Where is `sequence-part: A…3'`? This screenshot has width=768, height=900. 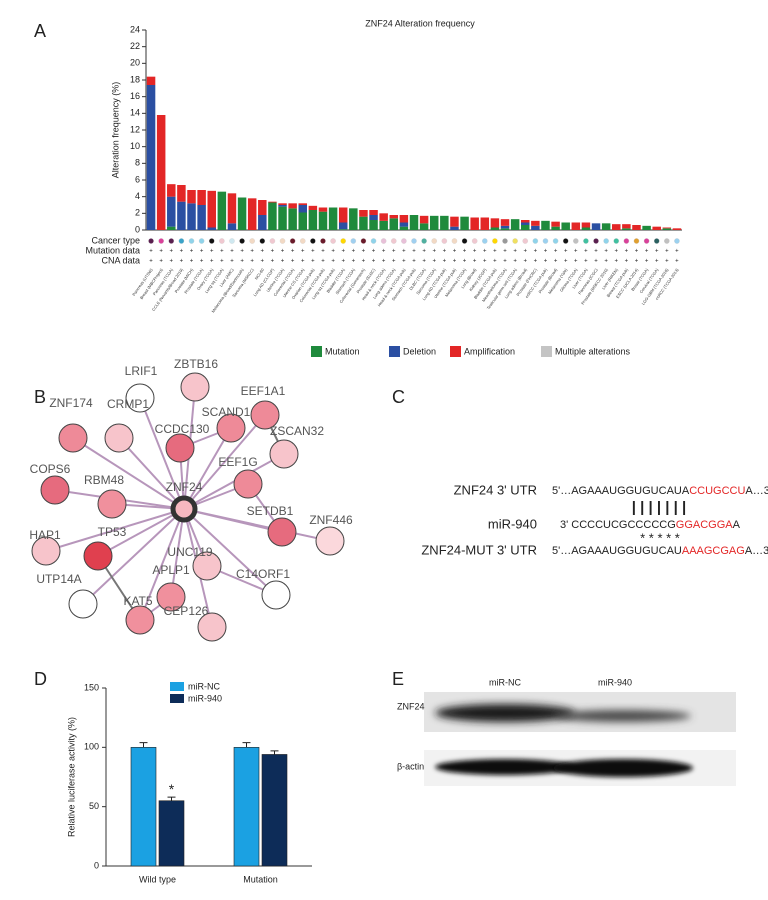 sequence-part: A…3' is located at coordinates (756, 491).